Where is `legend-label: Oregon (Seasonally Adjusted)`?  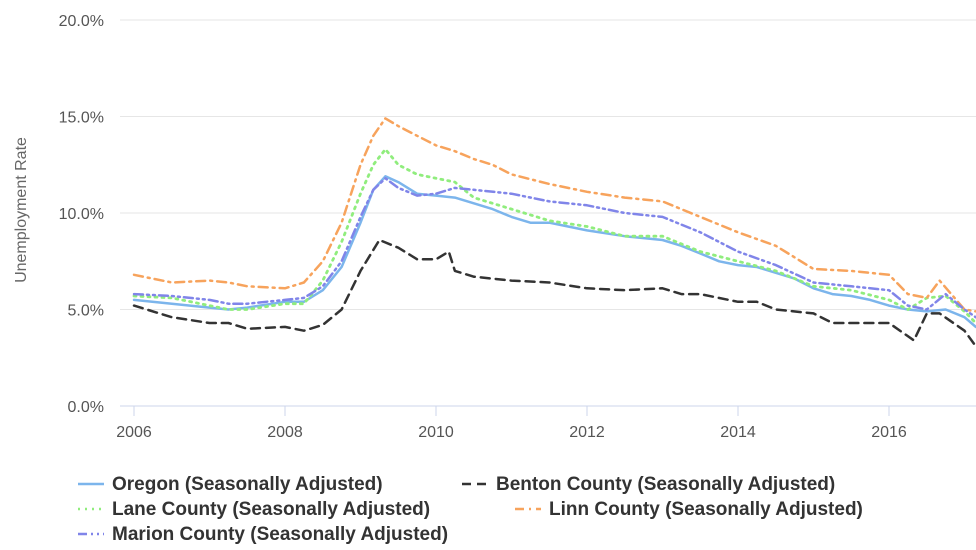 legend-label: Oregon (Seasonally Adjusted) is located at coordinates (247, 484).